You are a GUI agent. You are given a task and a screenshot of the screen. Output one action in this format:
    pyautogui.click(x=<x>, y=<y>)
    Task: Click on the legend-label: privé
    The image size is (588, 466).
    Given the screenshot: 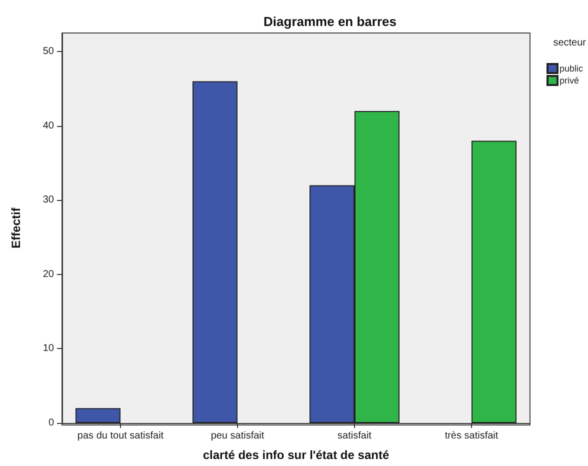 What is the action you would take?
    pyautogui.click(x=569, y=81)
    